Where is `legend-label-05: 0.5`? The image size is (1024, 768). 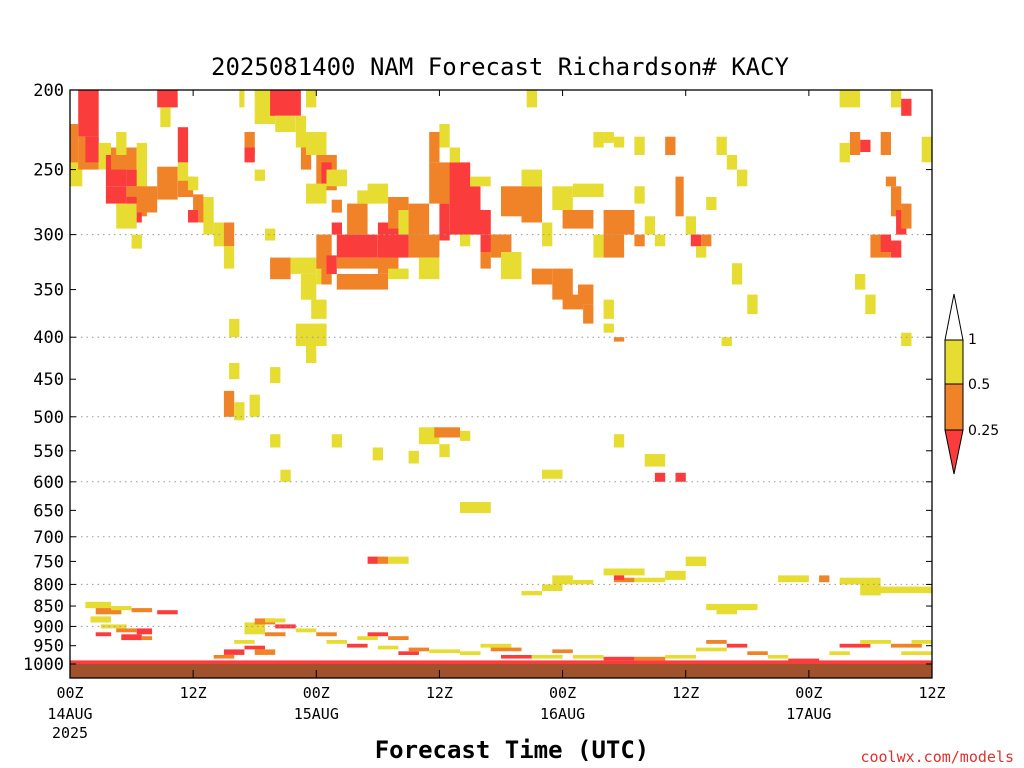 legend-label-05: 0.5 is located at coordinates (979, 385).